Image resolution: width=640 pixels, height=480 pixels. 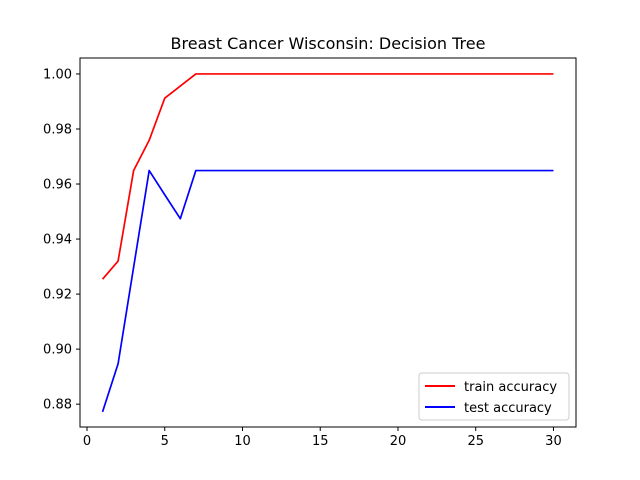 What do you see at coordinates (328, 43) in the screenshot?
I see `chart-title: Breast Cancer Wisconsin: Decision Tree` at bounding box center [328, 43].